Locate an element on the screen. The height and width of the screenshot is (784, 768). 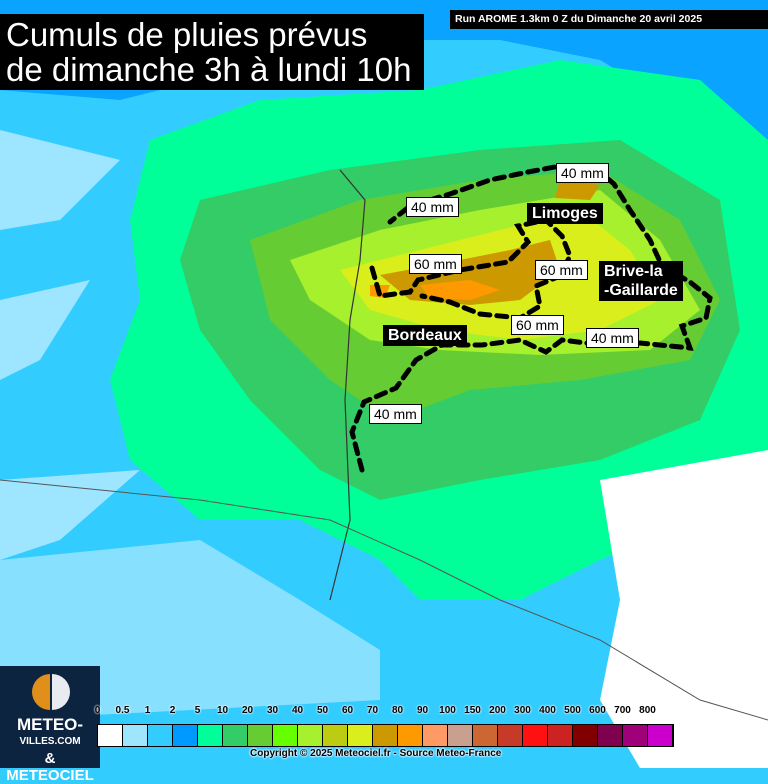
legend-label: 90 is located at coordinates (422, 710).